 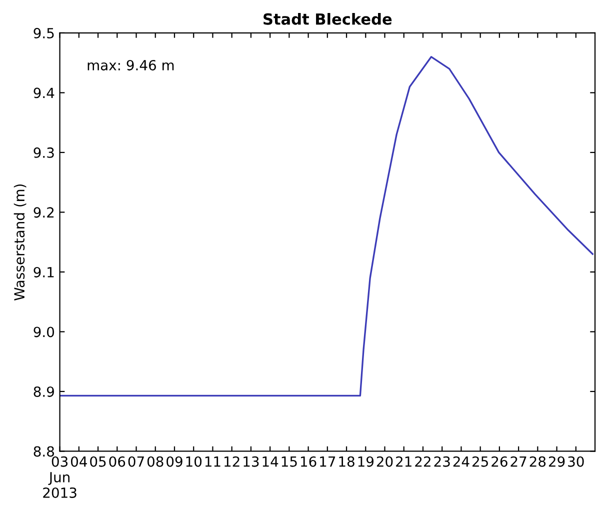 I want to click on x-tick-label: 15, so click(x=289, y=461).